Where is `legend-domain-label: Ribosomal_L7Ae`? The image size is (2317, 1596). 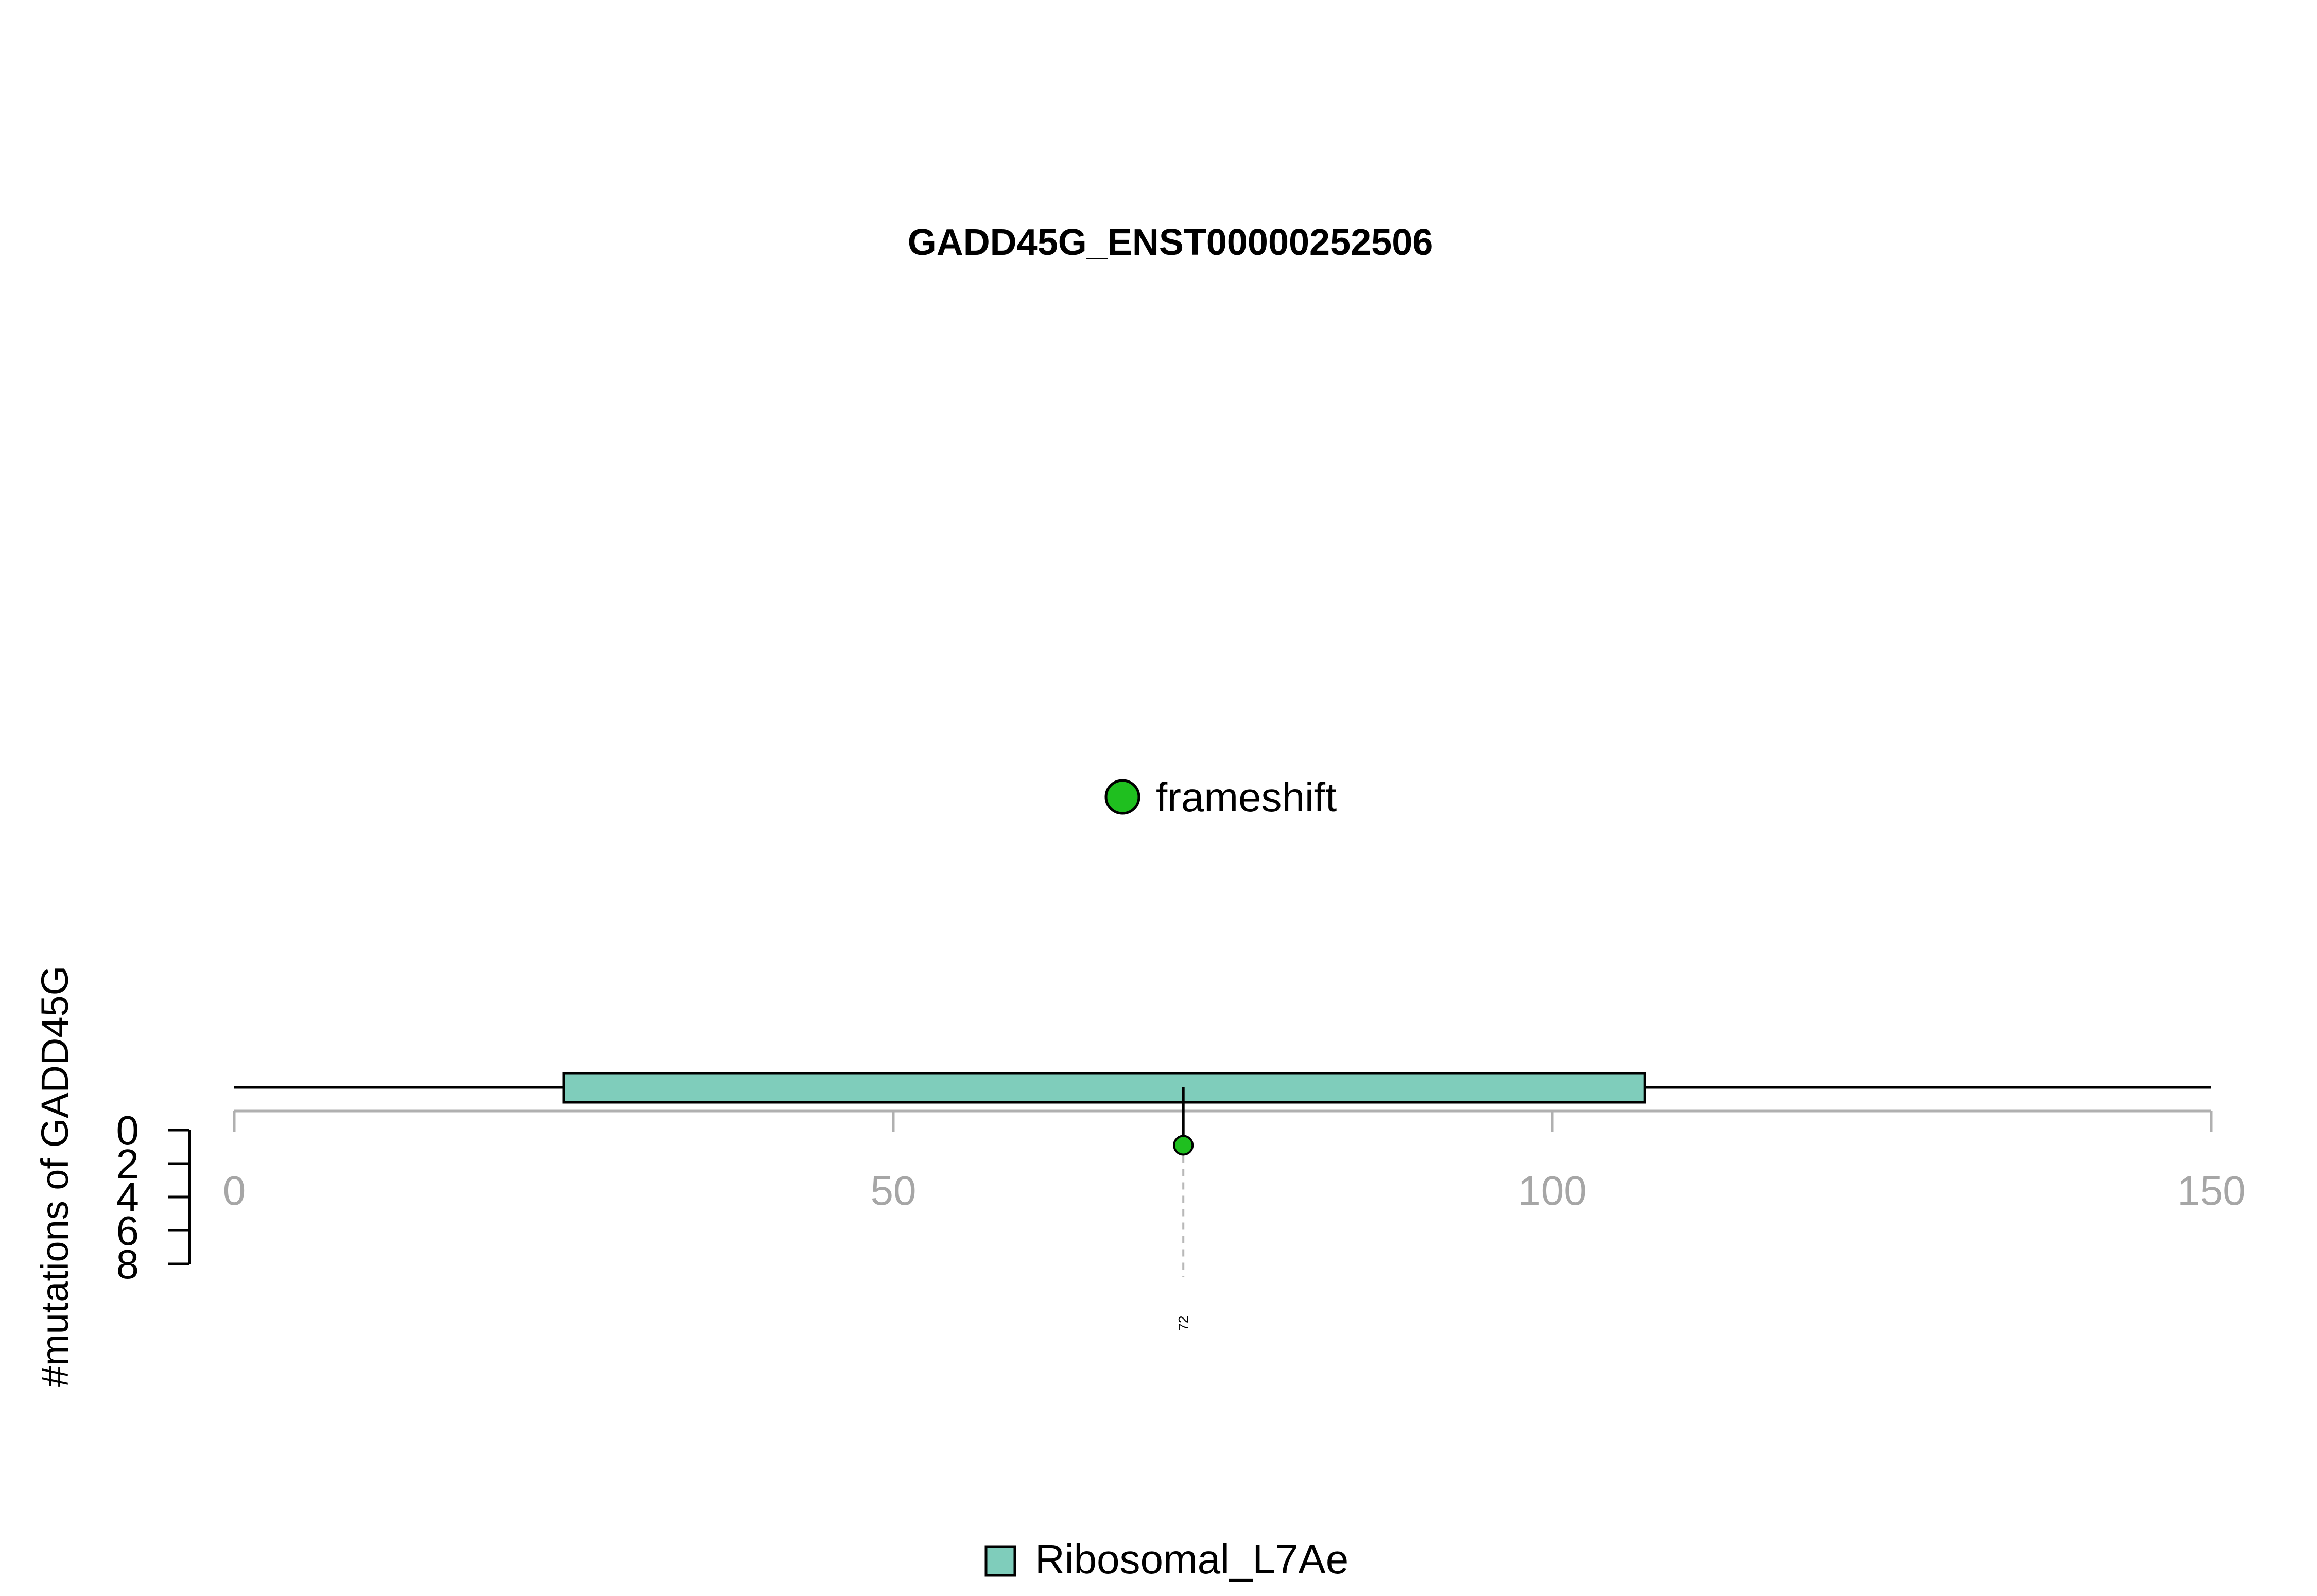 legend-domain-label: Ribosomal_L7Ae is located at coordinates (1191, 1559).